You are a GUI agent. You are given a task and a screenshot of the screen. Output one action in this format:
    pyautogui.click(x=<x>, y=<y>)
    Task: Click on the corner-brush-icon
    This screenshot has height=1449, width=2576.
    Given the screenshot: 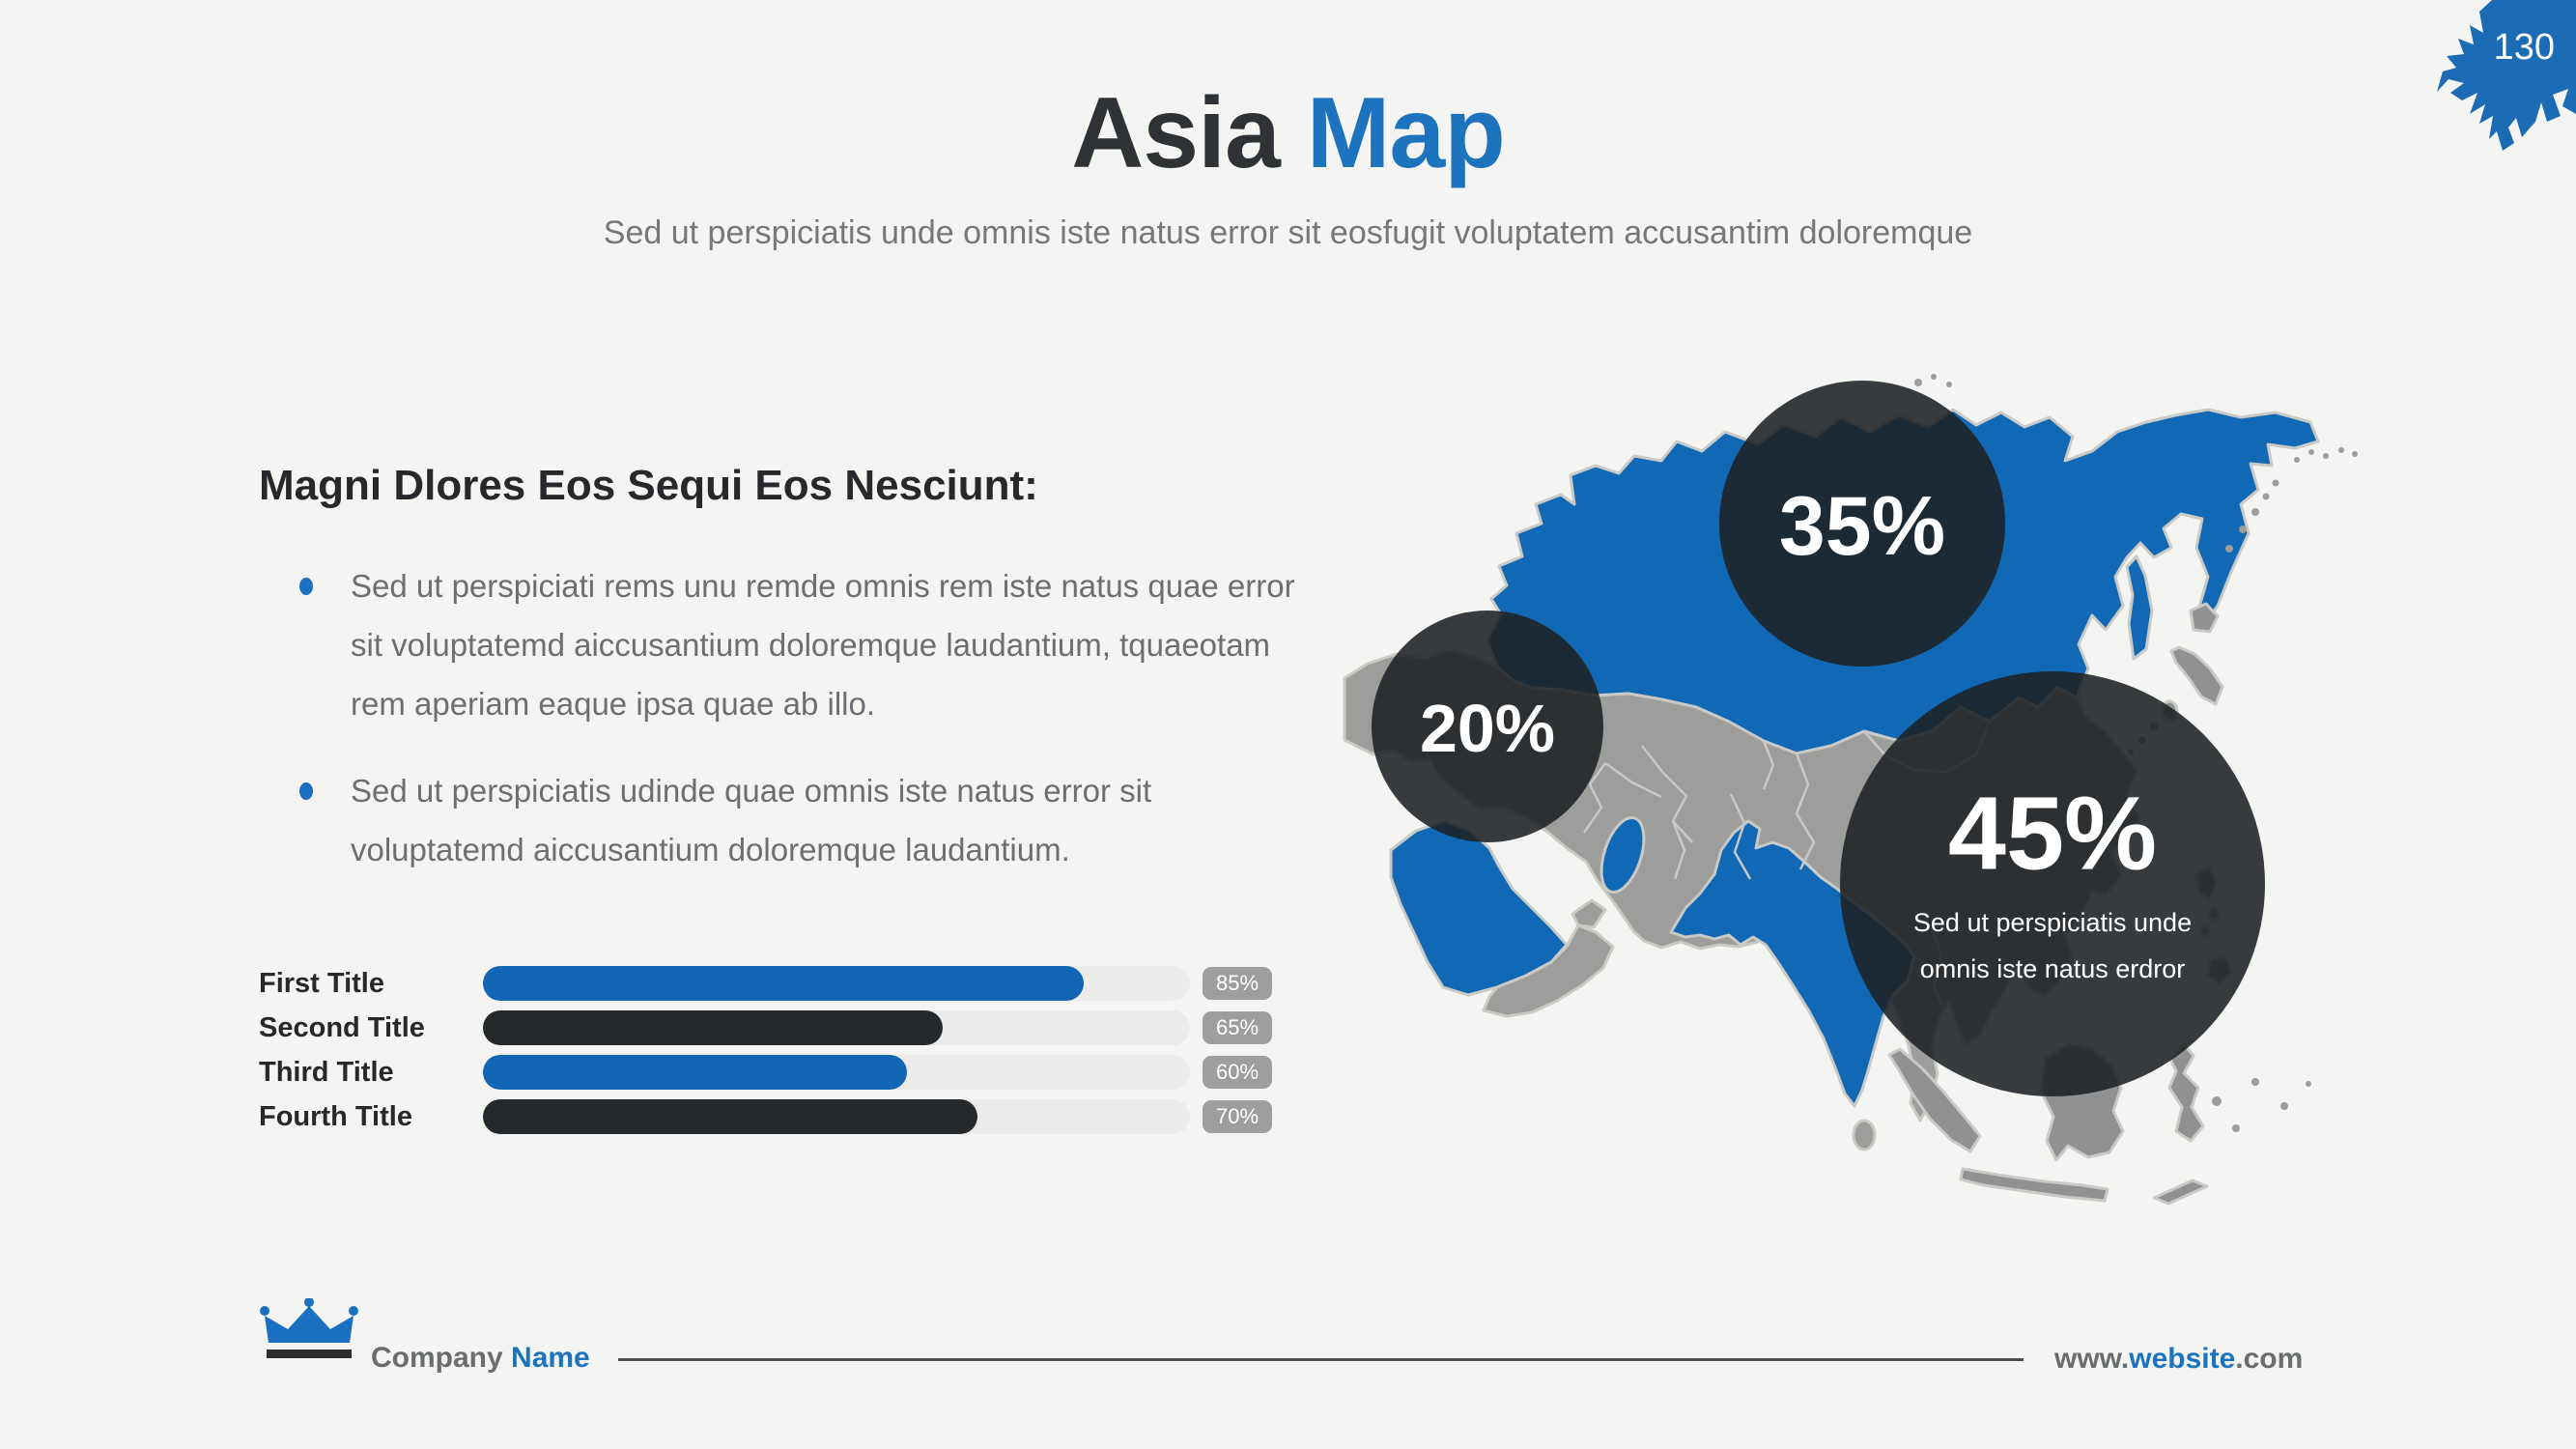 What is the action you would take?
    pyautogui.click(x=2498, y=77)
    